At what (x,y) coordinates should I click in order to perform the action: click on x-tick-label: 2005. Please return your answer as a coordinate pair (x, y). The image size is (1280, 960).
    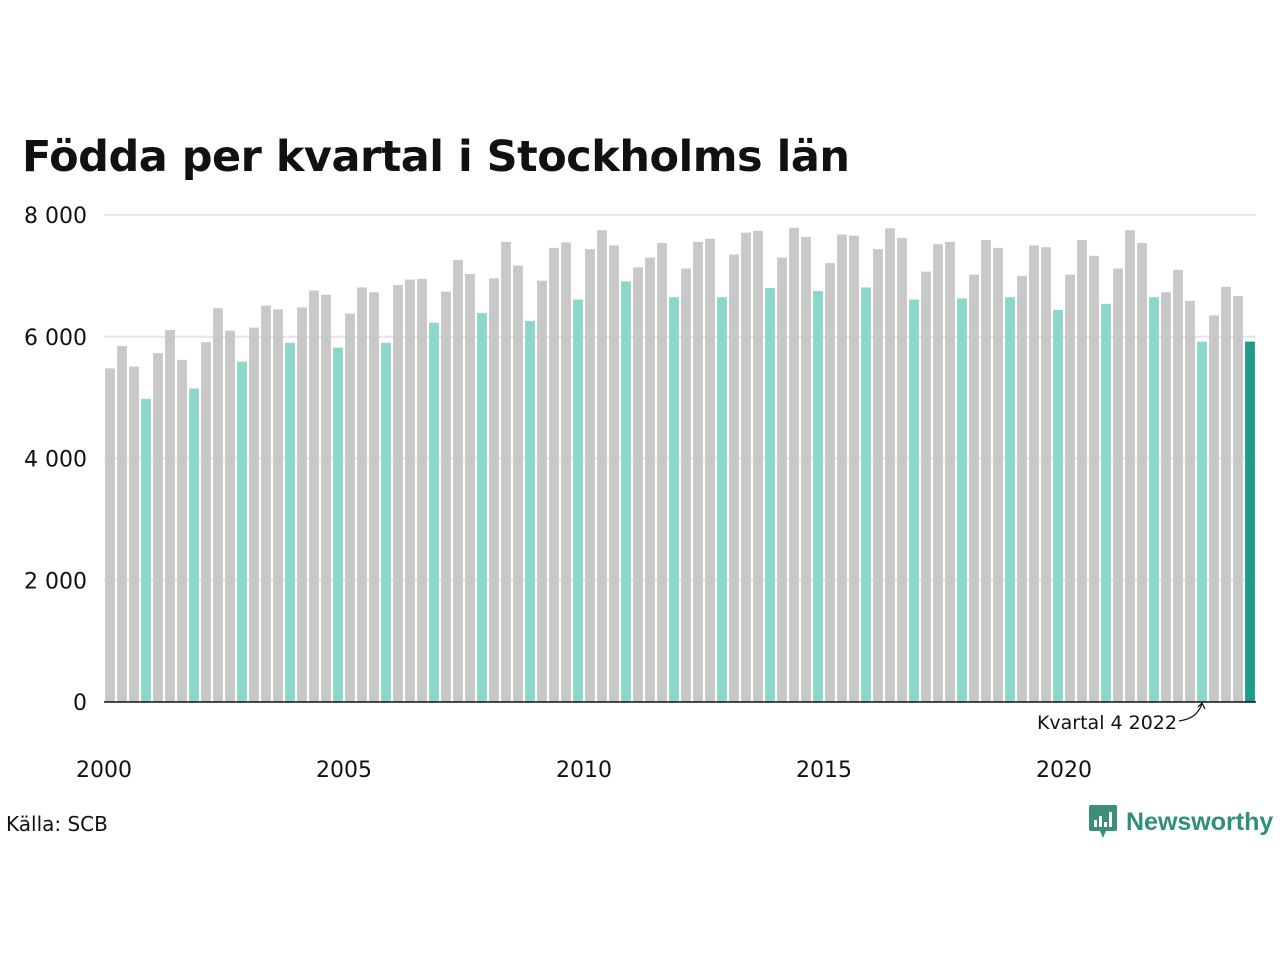
    Looking at the image, I should click on (344, 770).